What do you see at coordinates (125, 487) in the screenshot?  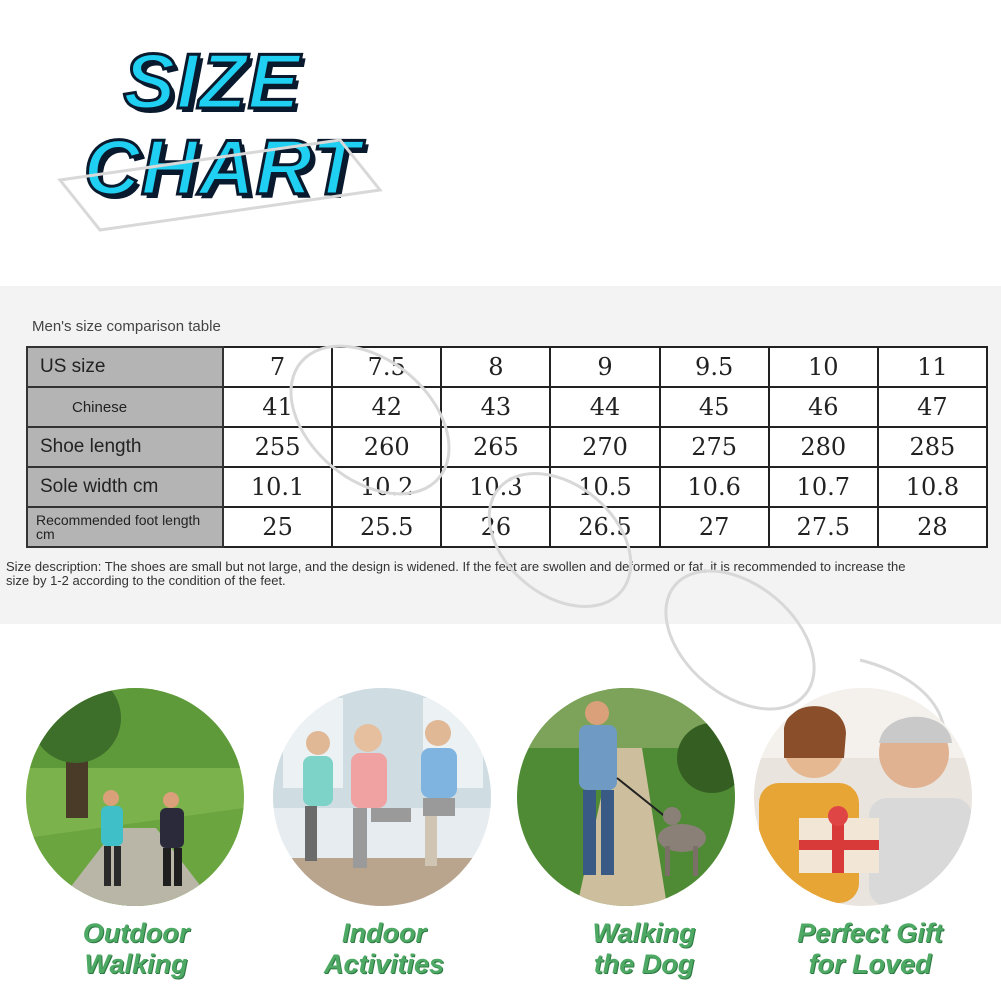 I see `row-header: Sole width cm` at bounding box center [125, 487].